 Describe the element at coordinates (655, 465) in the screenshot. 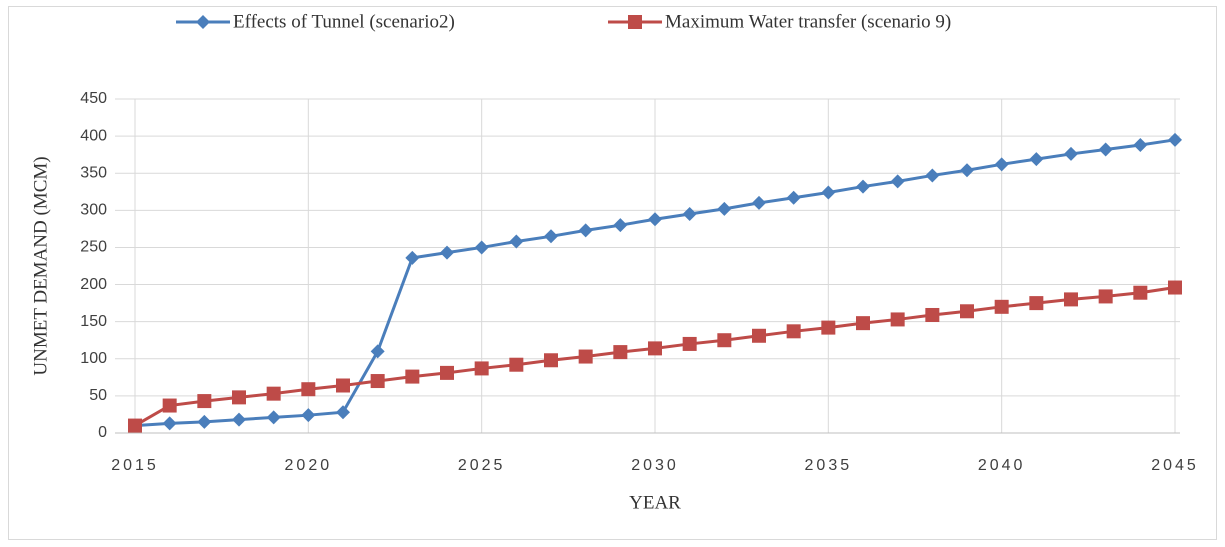

I see `x-tick-label: 2030` at that location.